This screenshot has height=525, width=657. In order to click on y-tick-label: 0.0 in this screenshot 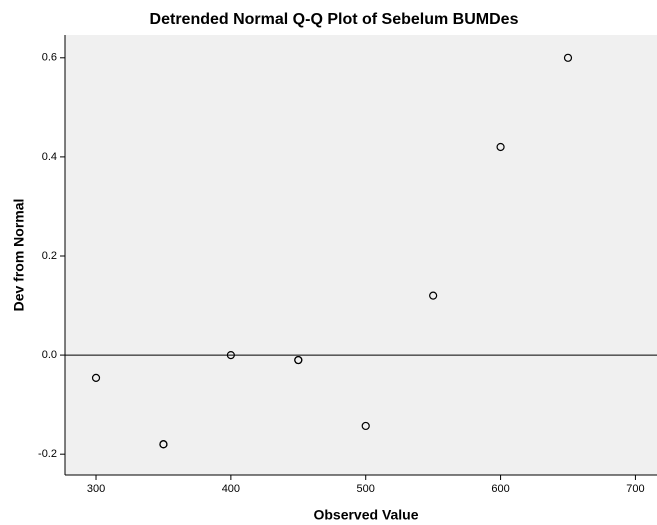, I will do `click(49, 355)`.